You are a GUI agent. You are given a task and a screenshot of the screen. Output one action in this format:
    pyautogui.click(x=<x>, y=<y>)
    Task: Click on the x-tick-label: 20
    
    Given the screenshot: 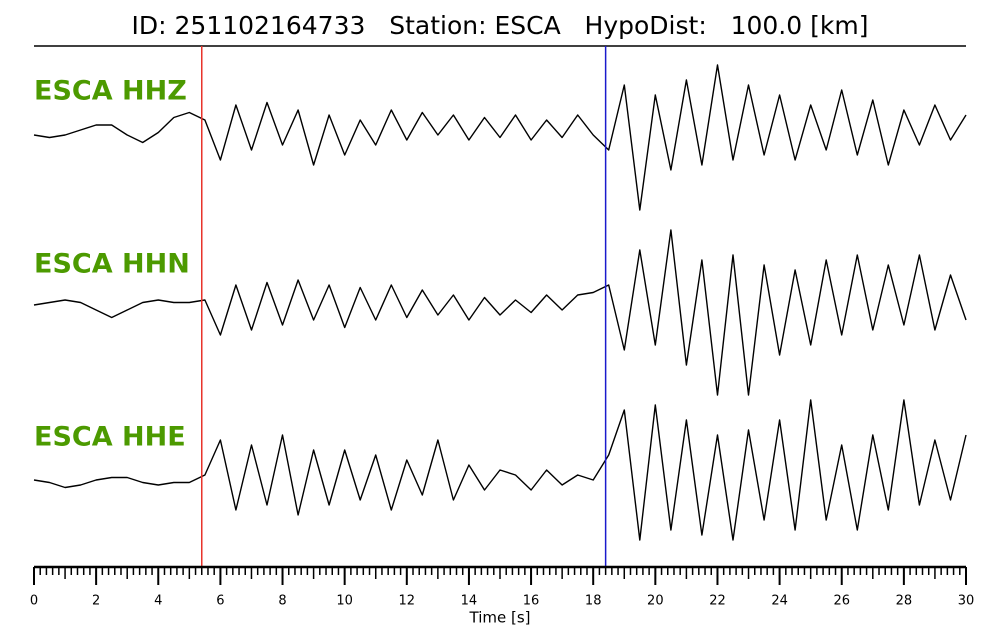 What is the action you would take?
    pyautogui.click(x=655, y=601)
    